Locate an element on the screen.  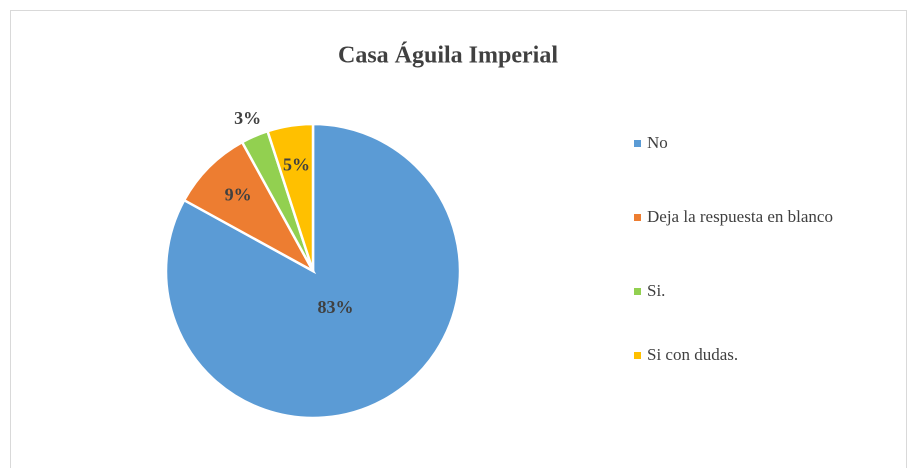
chart-title: Casa Águila Imperial is located at coordinates (448, 56).